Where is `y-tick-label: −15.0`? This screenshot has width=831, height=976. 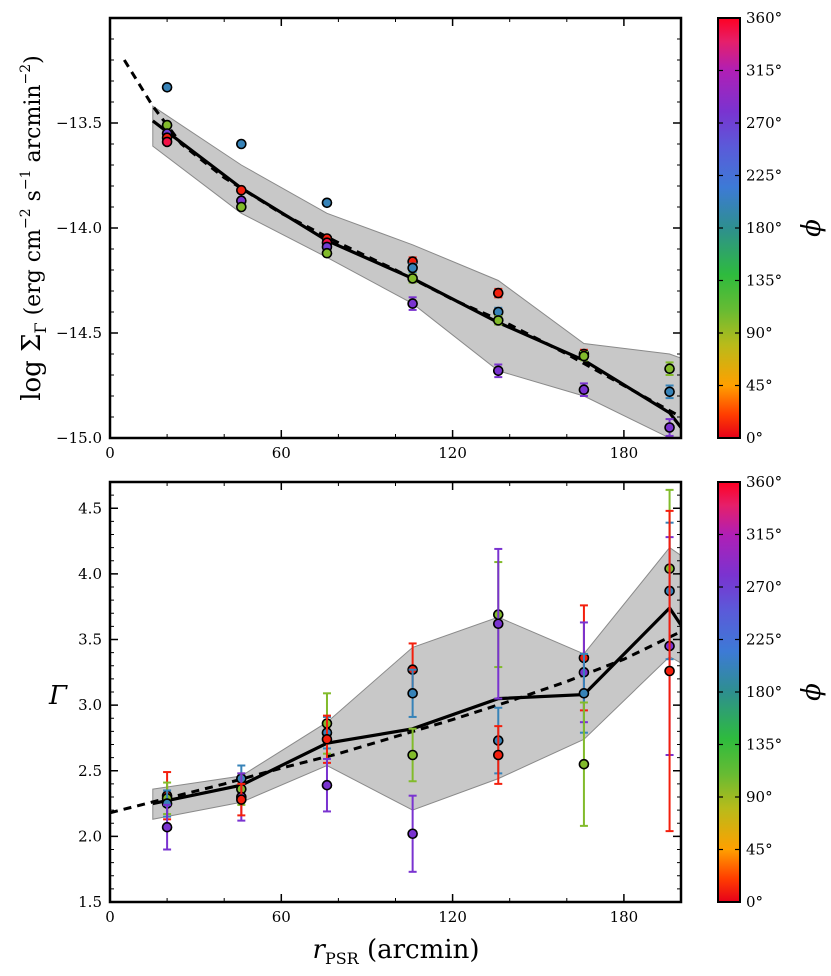 y-tick-label: −15.0 is located at coordinates (79, 438).